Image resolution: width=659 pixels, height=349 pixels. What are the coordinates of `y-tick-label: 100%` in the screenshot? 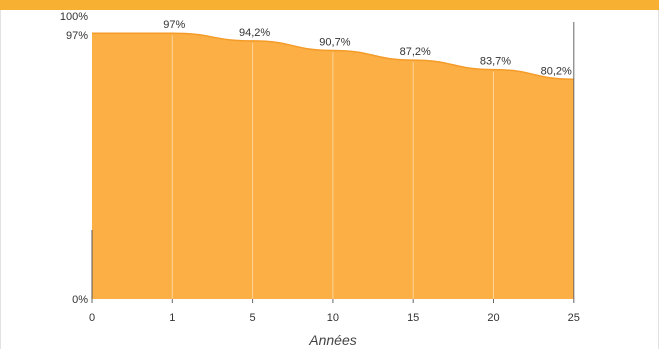 It's located at (74, 17).